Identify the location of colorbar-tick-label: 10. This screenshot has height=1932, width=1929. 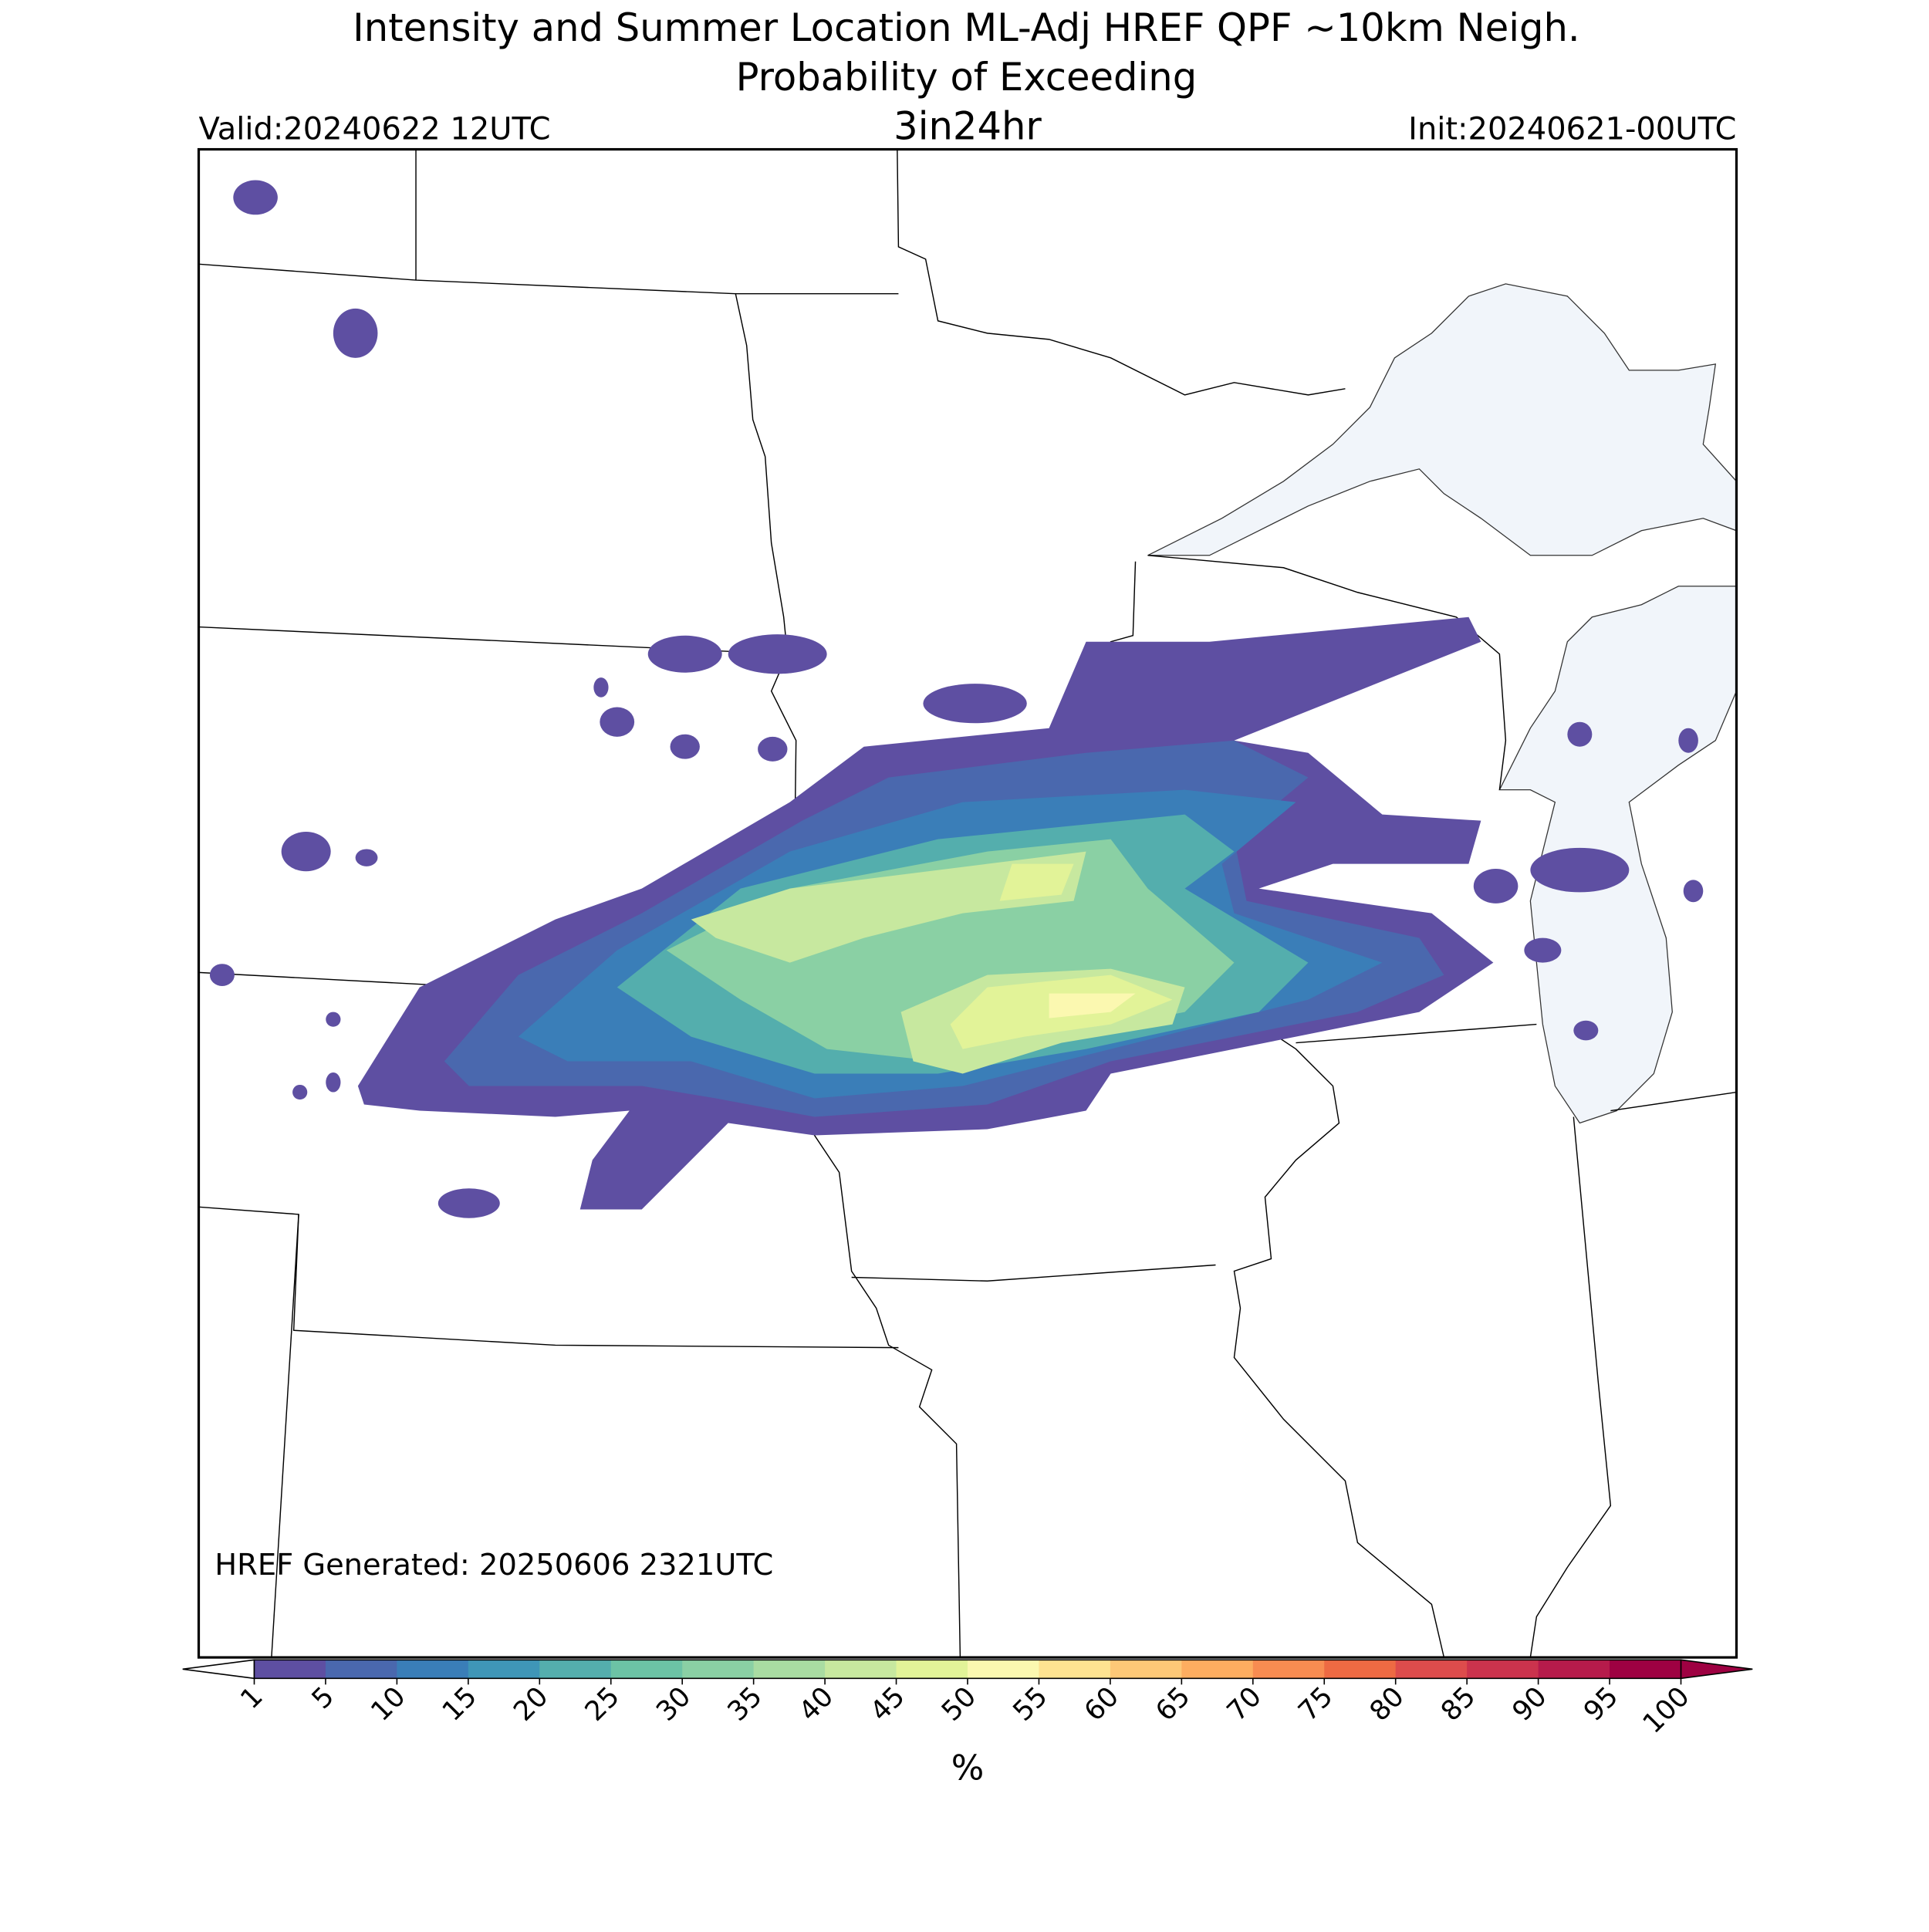
(388, 1704).